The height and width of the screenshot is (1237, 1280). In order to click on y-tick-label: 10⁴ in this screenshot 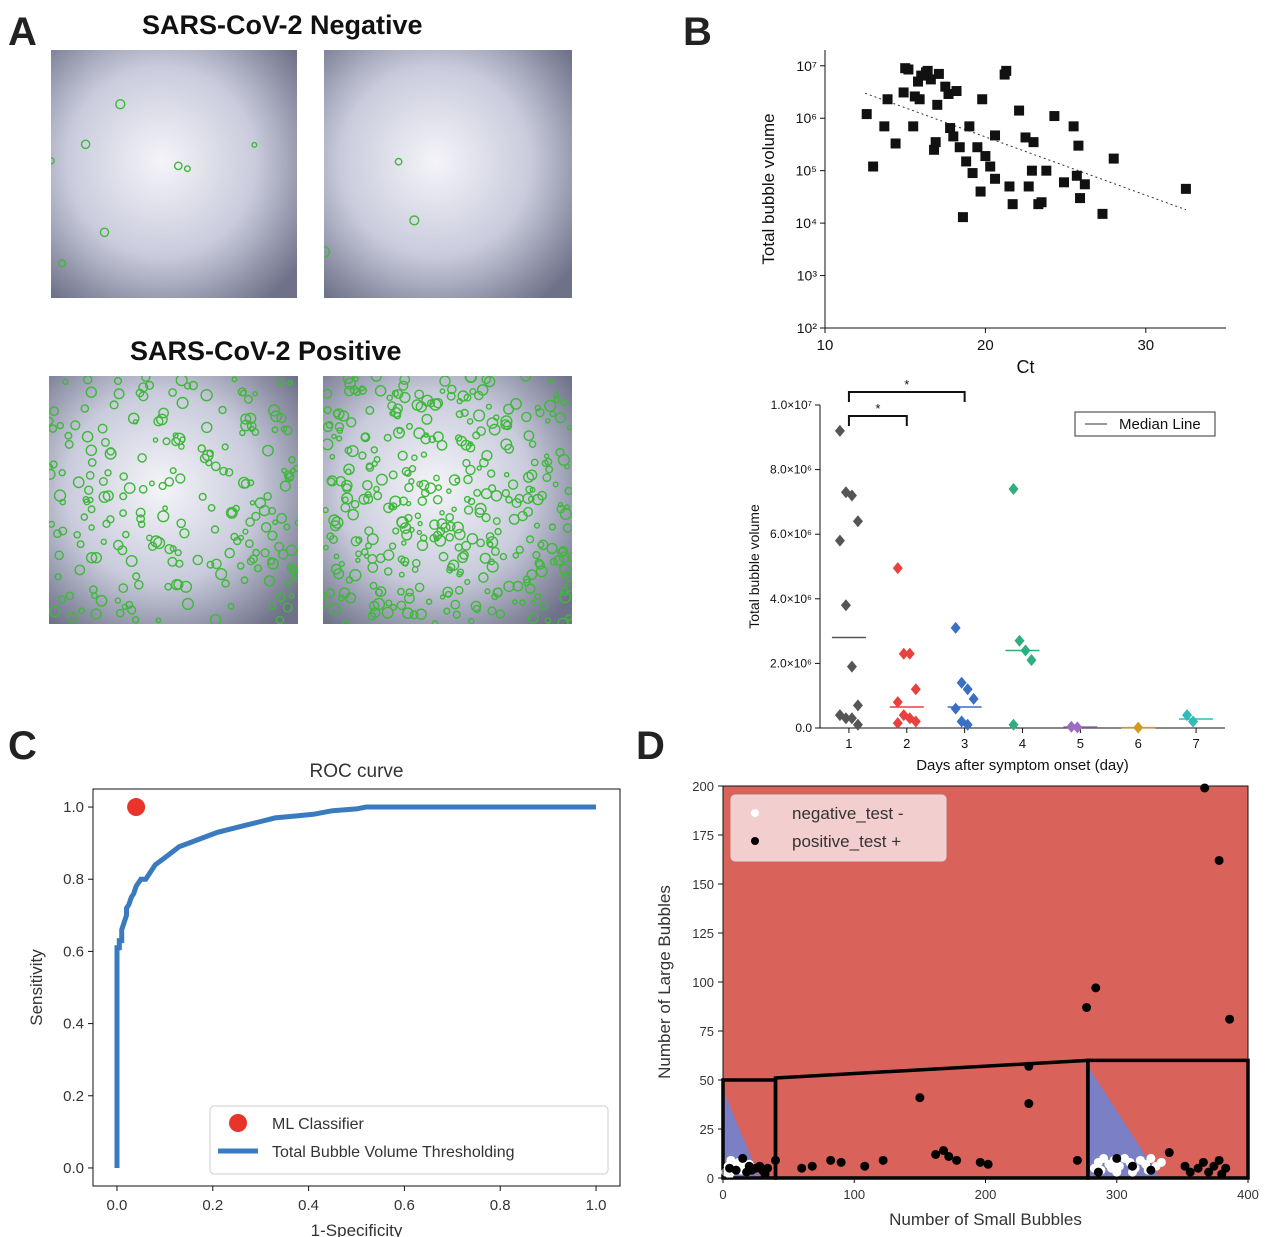, I will do `click(806, 223)`.